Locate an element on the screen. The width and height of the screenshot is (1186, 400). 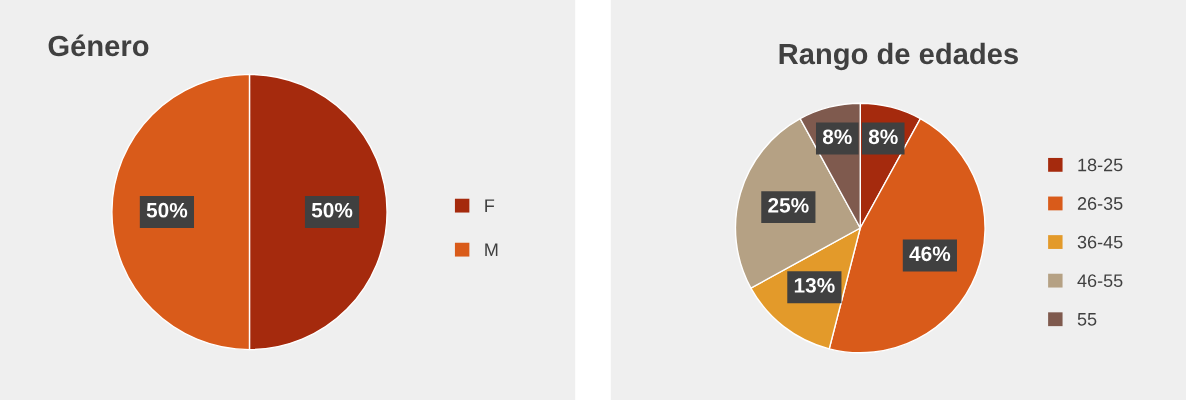
chart-title: Rango de edades is located at coordinates (898, 56).